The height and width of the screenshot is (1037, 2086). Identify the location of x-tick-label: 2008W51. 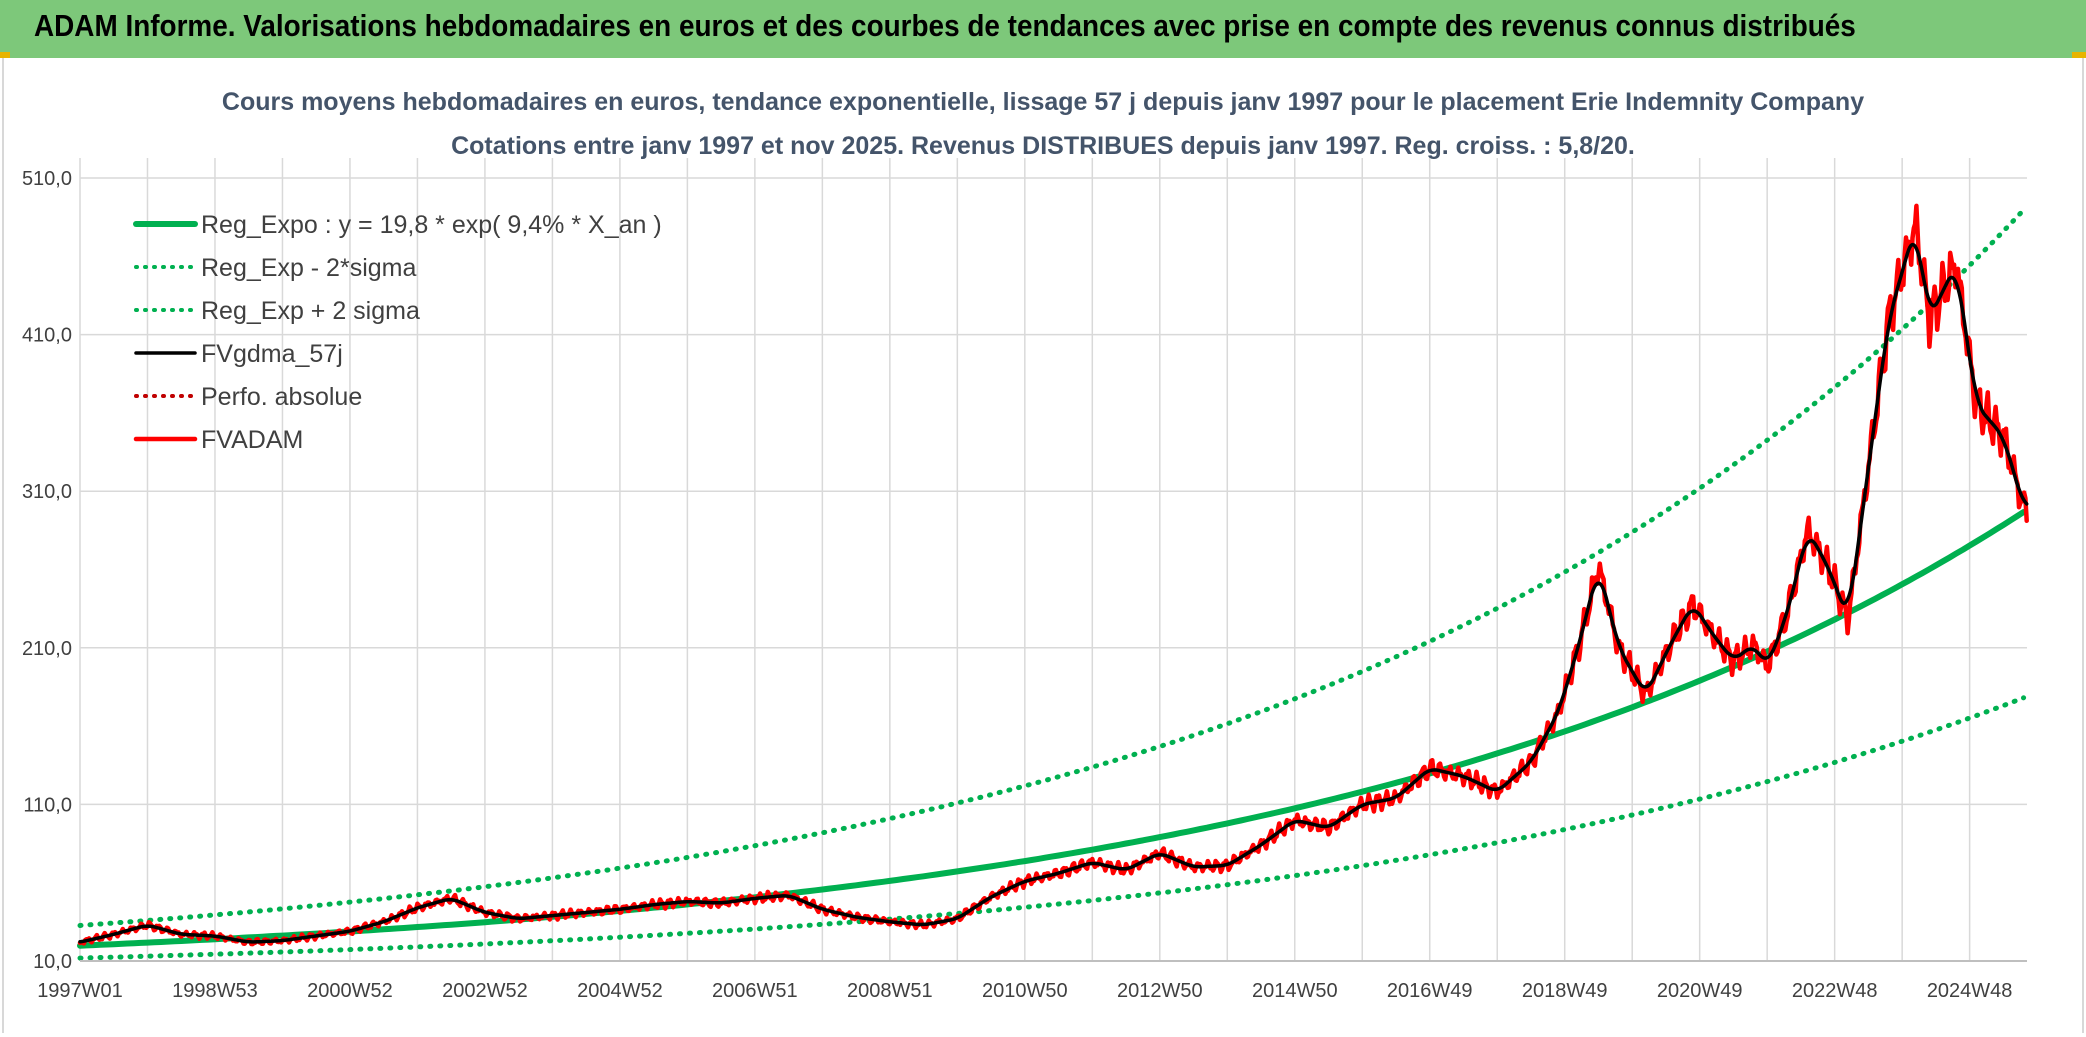
(890, 991).